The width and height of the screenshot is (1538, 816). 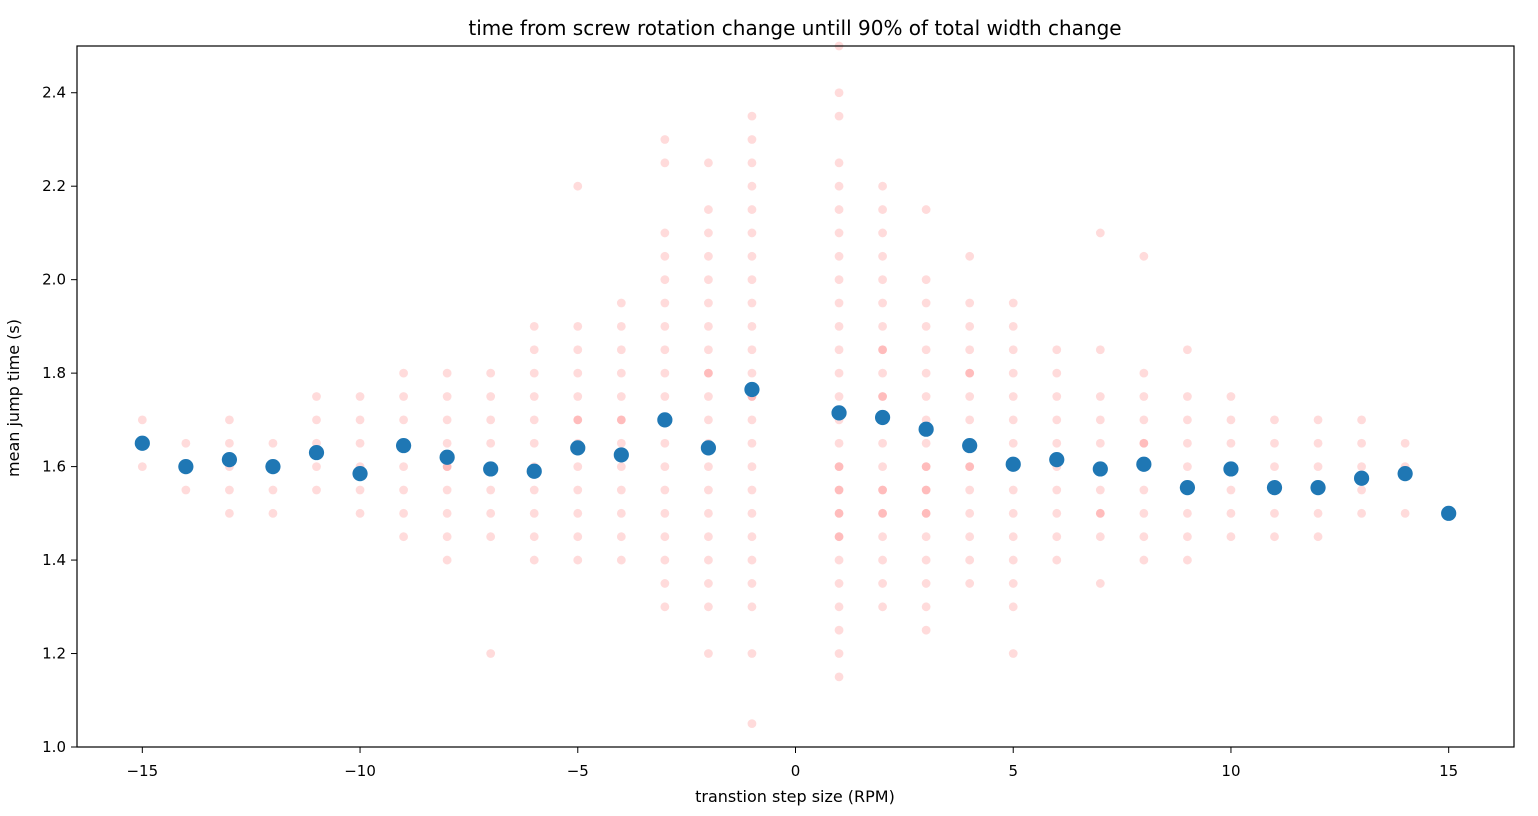 What do you see at coordinates (13, 398) in the screenshot?
I see `y-axis-label: mean jump time (s)` at bounding box center [13, 398].